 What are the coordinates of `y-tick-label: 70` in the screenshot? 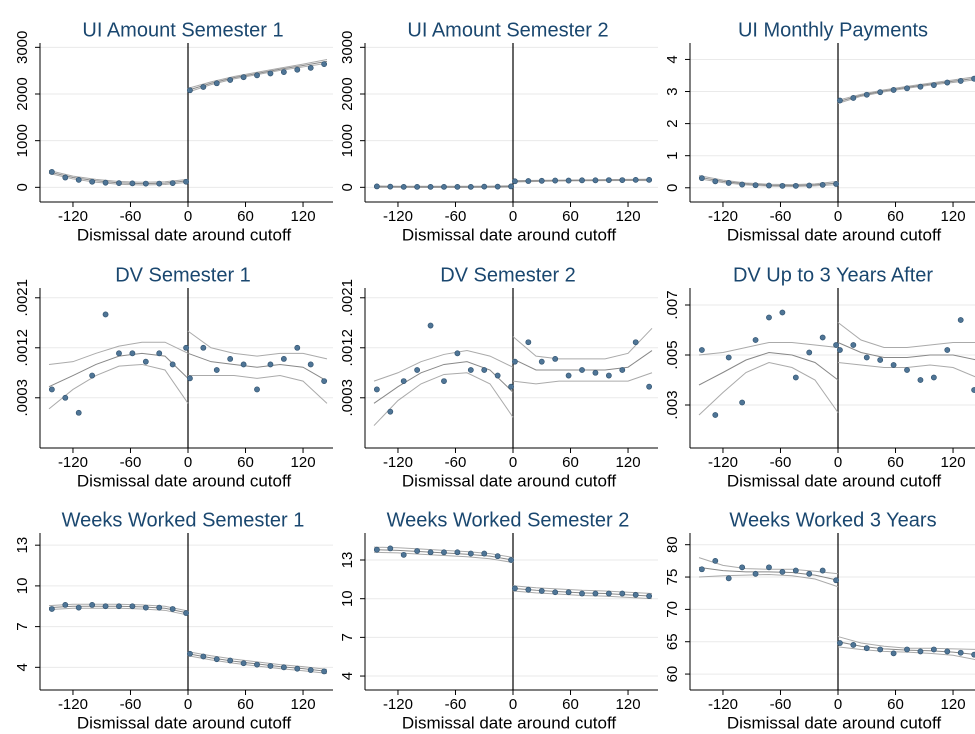 It's located at (672, 609).